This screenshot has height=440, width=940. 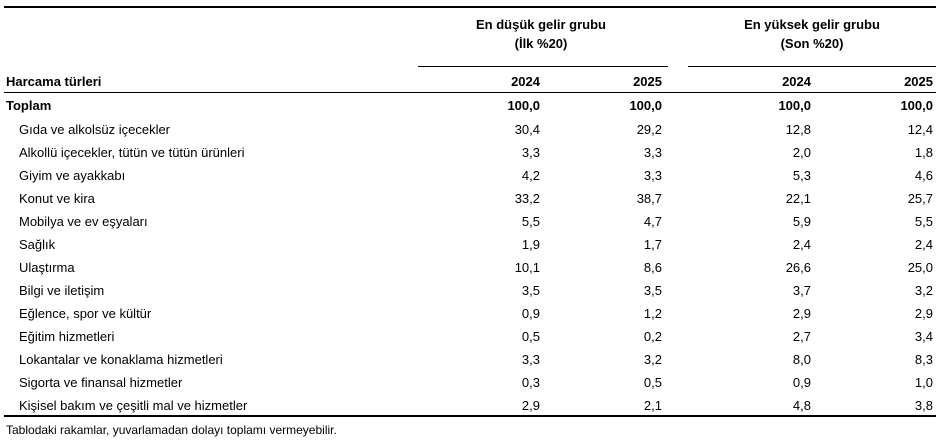 What do you see at coordinates (798, 129) in the screenshot?
I see `cell: 12,8` at bounding box center [798, 129].